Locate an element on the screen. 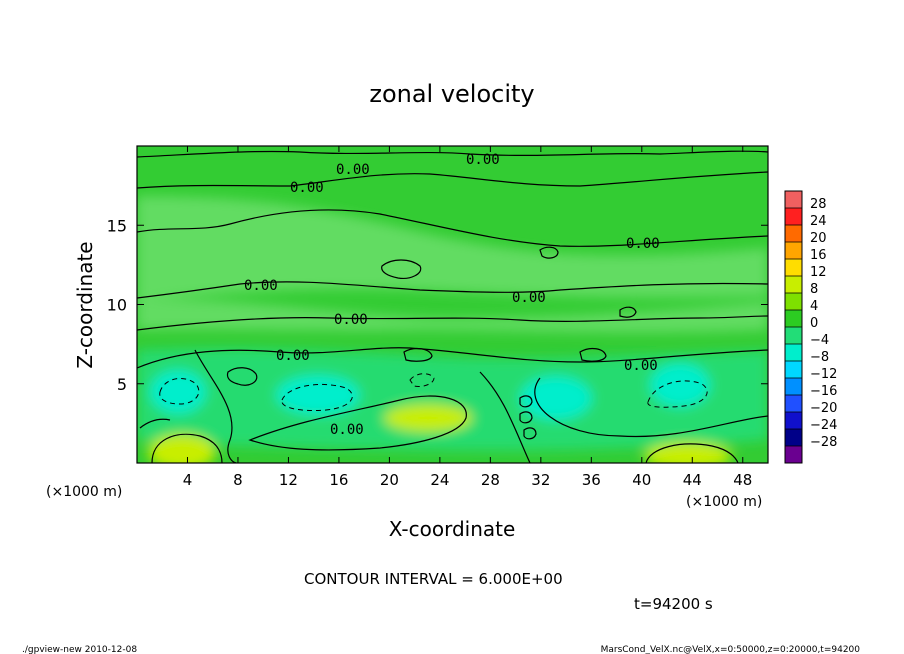 Image resolution: width=904 pixels, height=654 pixels. colorbar-label: −12 is located at coordinates (823, 374).